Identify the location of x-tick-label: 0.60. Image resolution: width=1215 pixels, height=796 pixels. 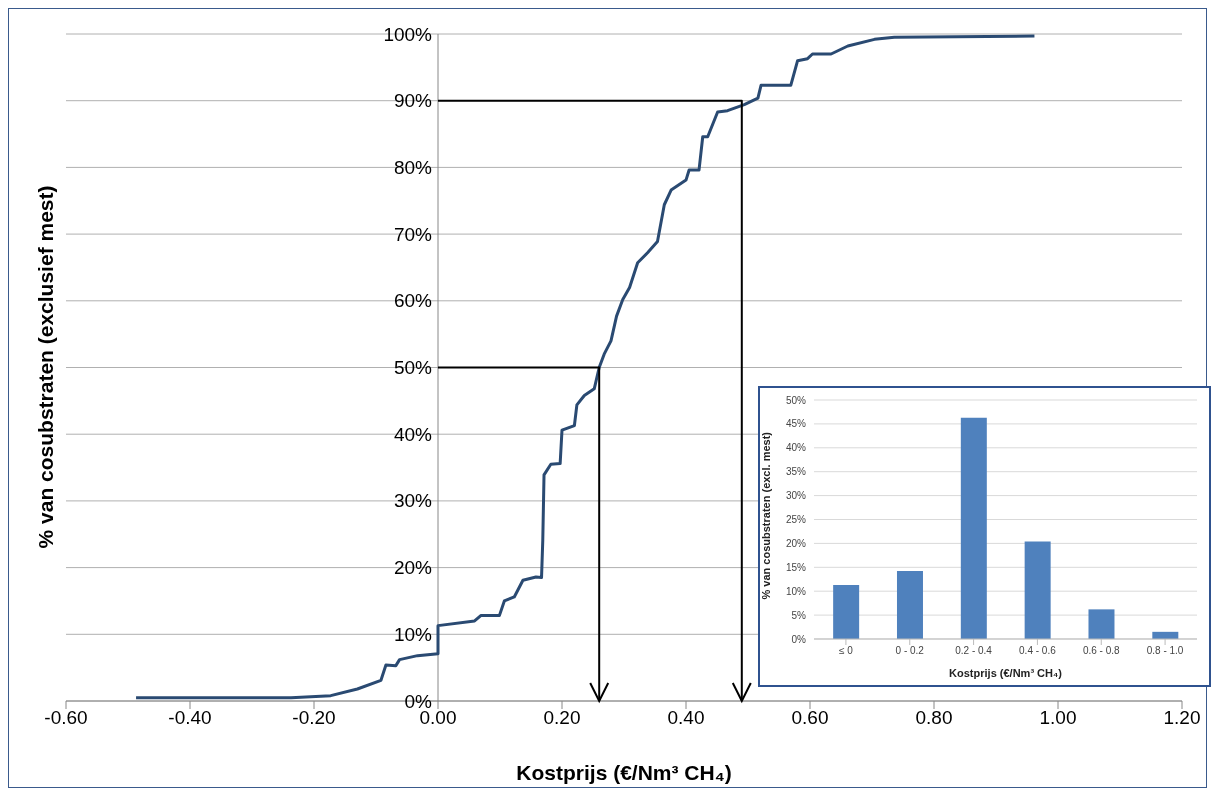
(810, 718).